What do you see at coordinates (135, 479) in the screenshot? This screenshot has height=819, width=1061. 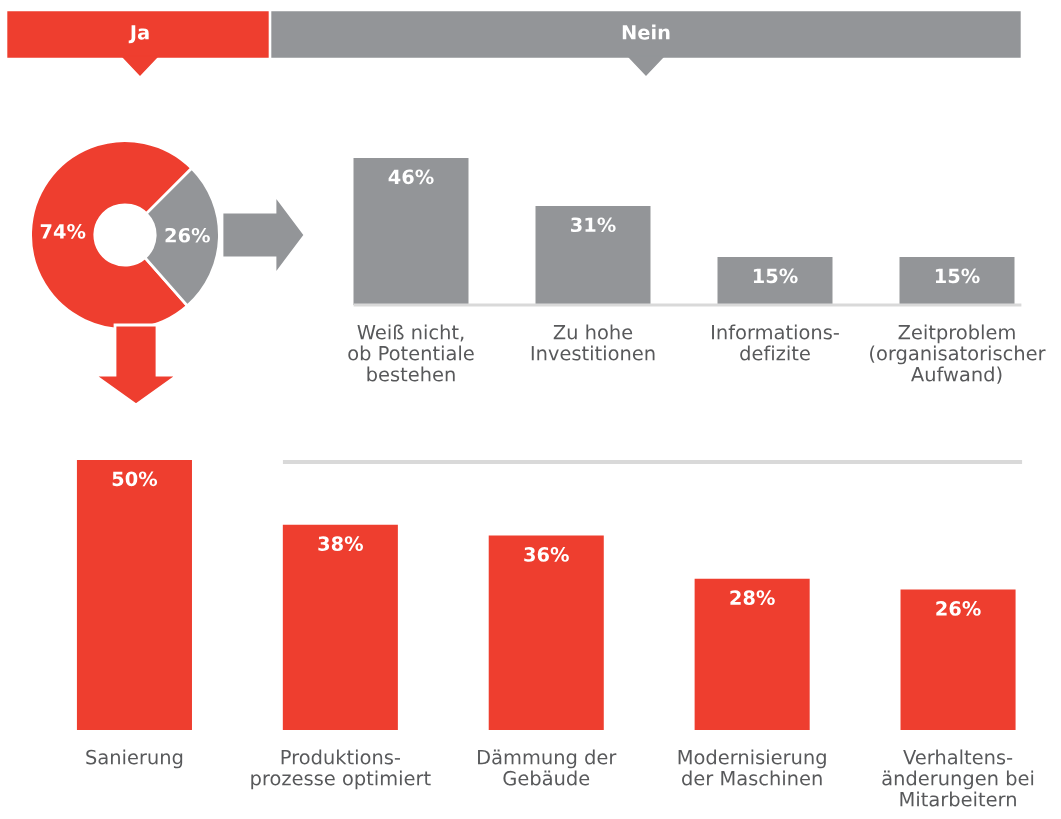 I see `data-label: 50%` at bounding box center [135, 479].